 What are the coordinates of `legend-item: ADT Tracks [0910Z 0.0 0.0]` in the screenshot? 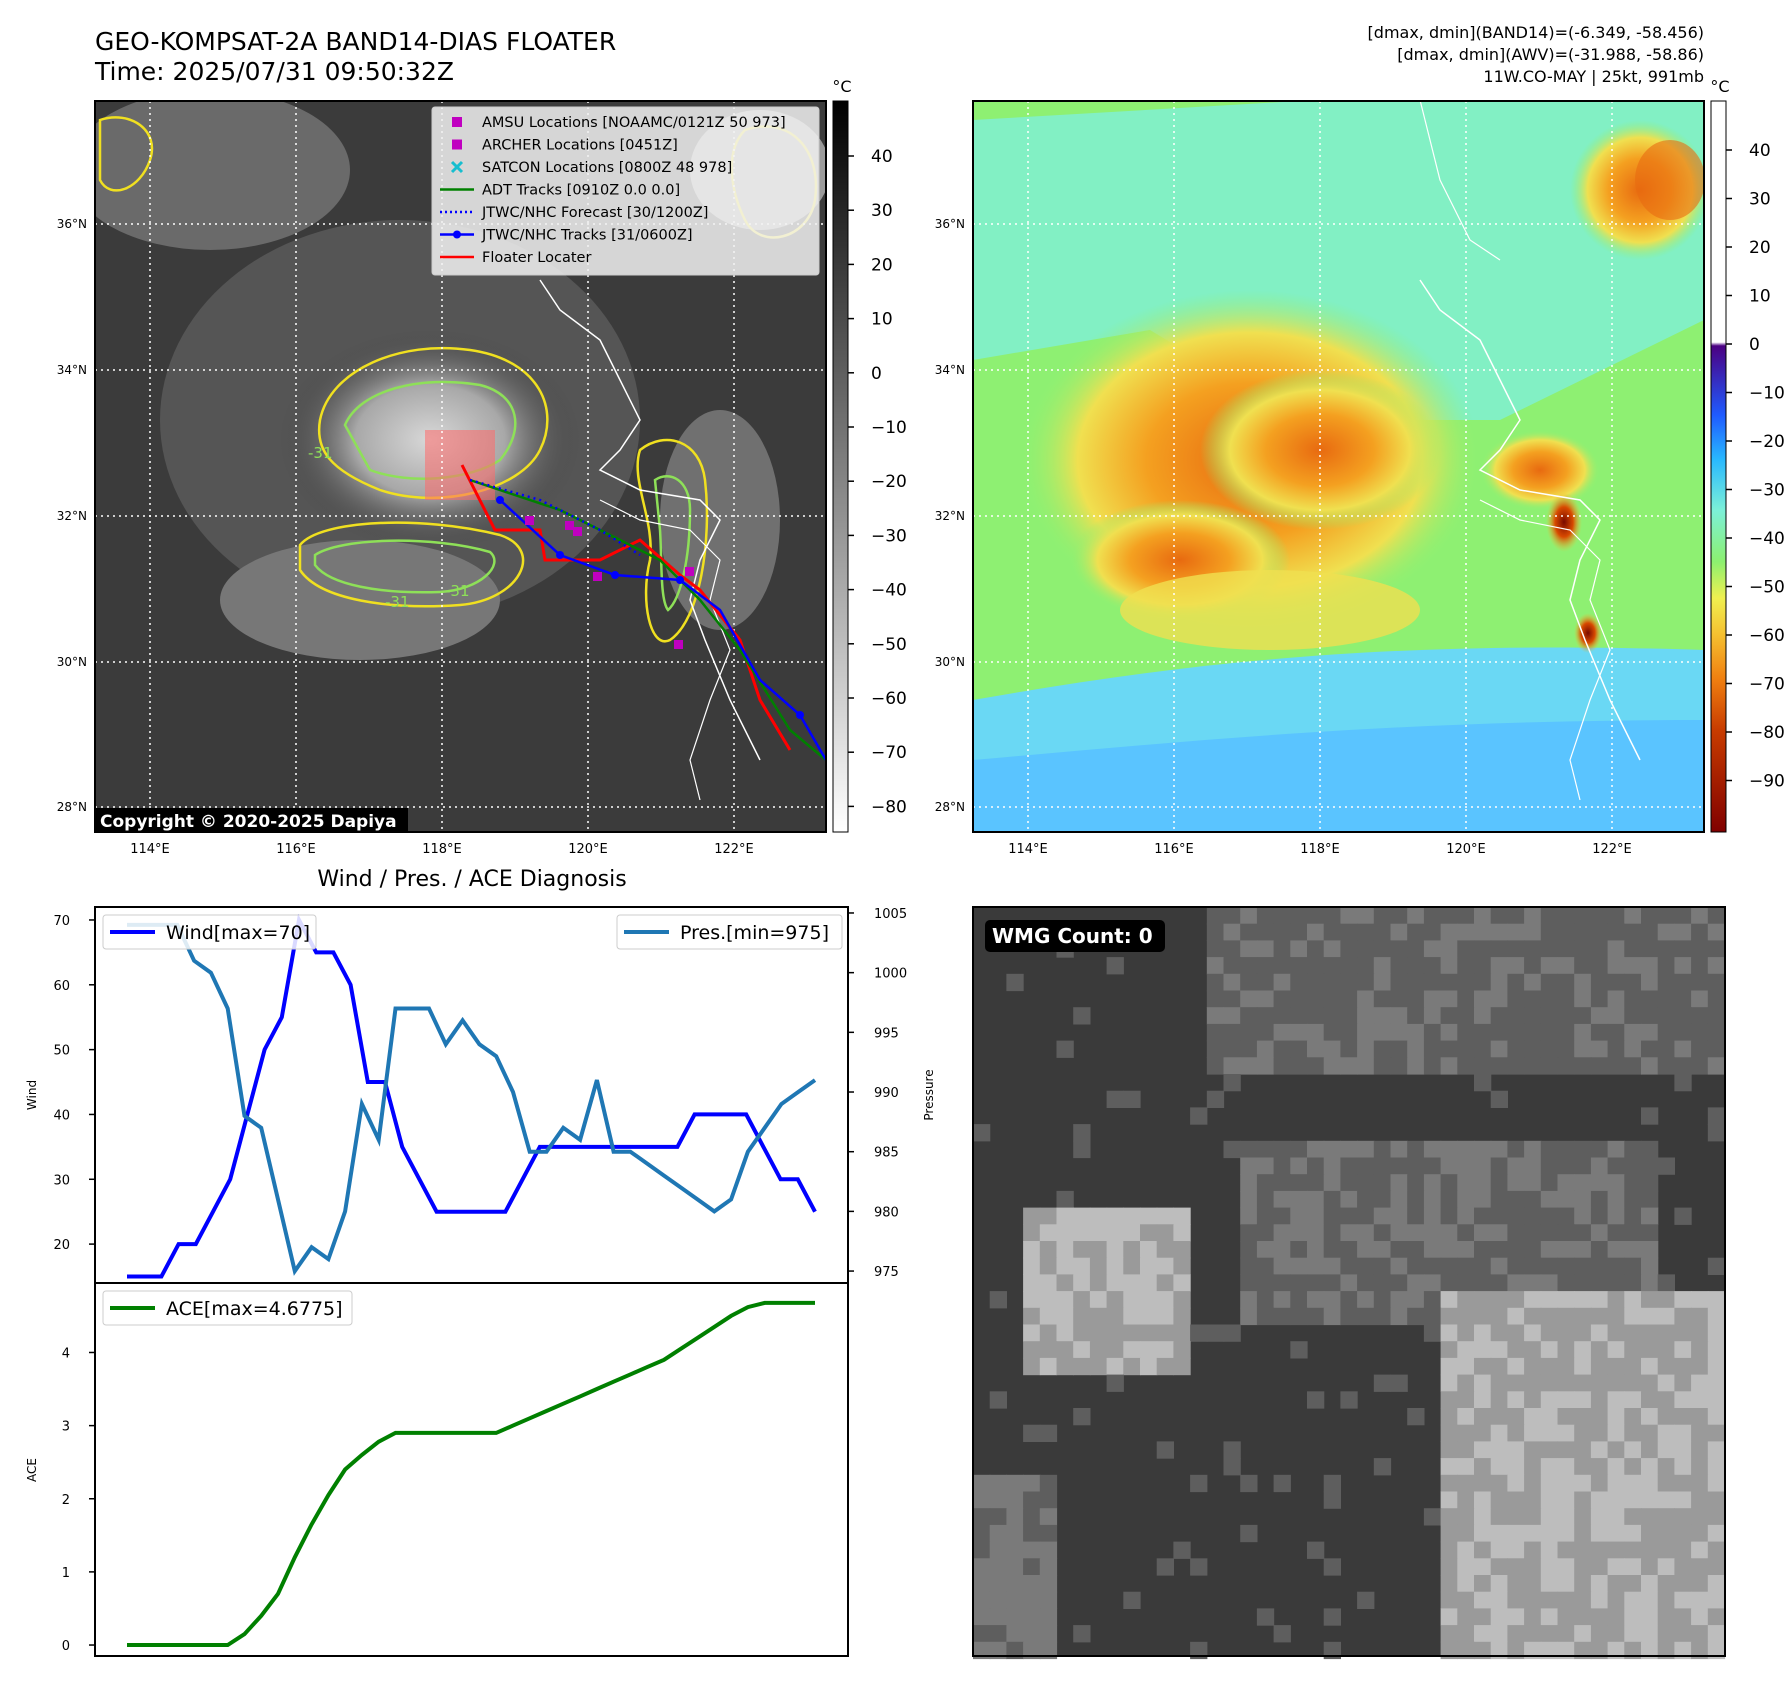 It's located at (560, 191).